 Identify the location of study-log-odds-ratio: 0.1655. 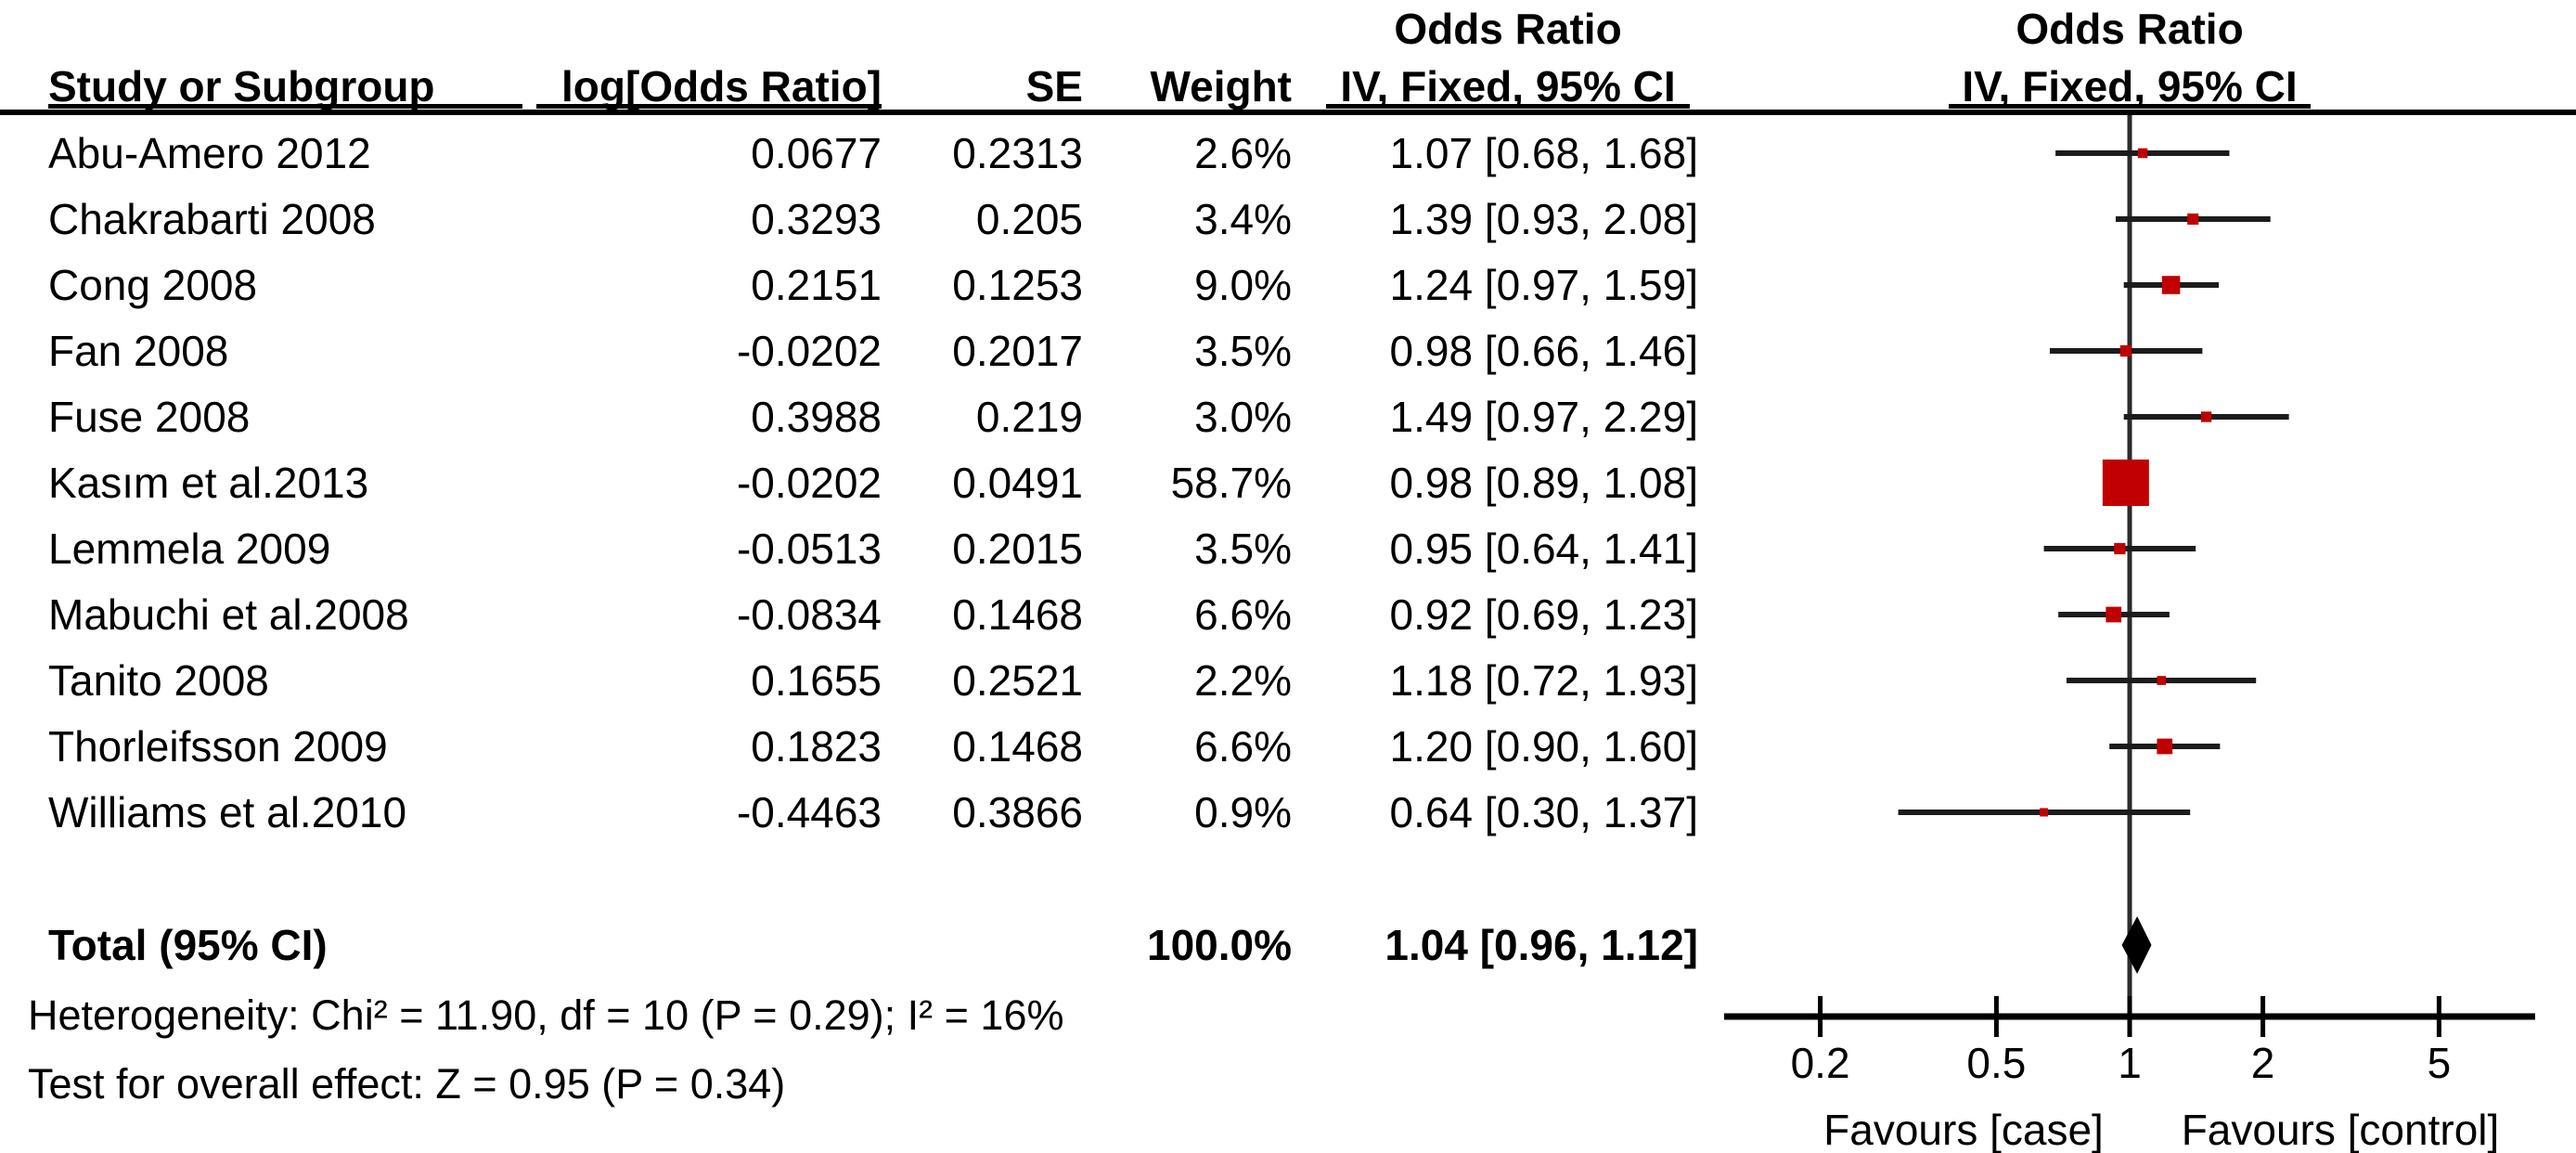
(816, 680).